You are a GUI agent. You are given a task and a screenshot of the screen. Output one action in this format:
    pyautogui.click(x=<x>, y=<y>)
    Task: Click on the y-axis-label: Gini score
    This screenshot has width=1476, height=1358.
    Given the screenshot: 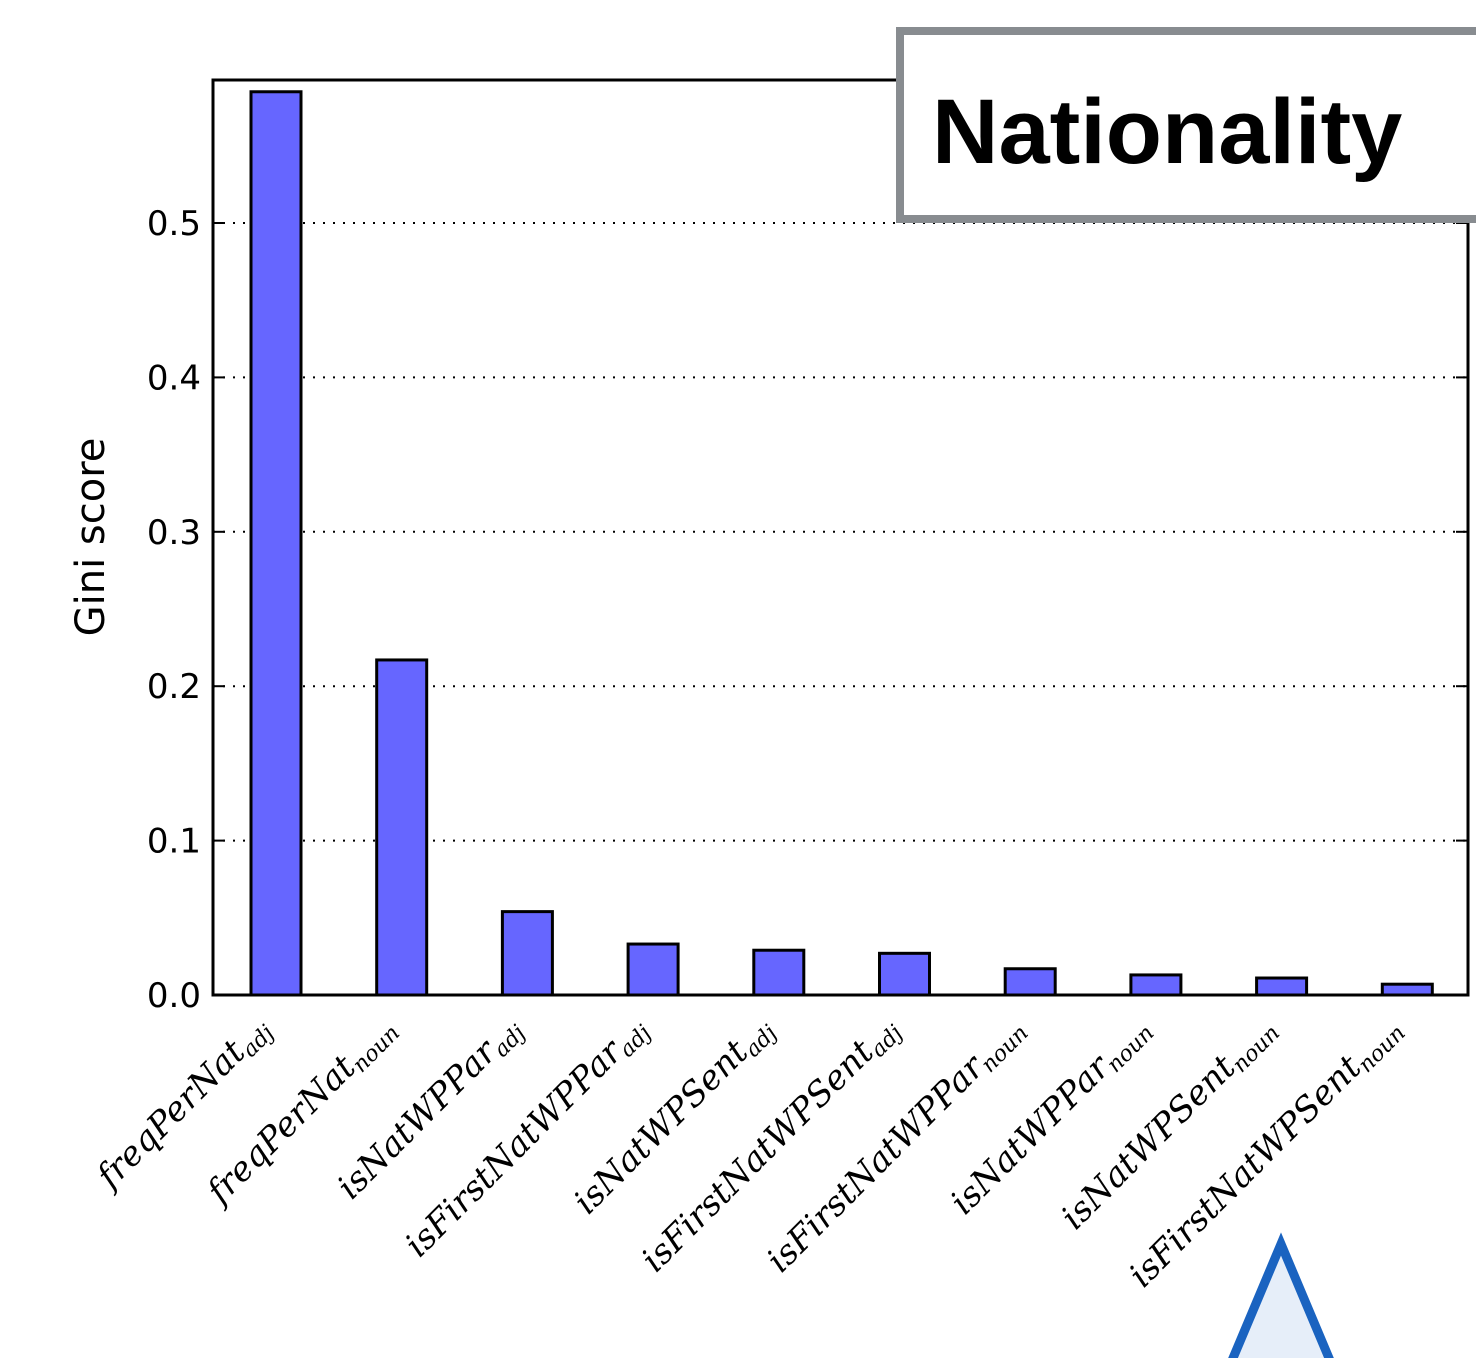 What is the action you would take?
    pyautogui.click(x=91, y=537)
    